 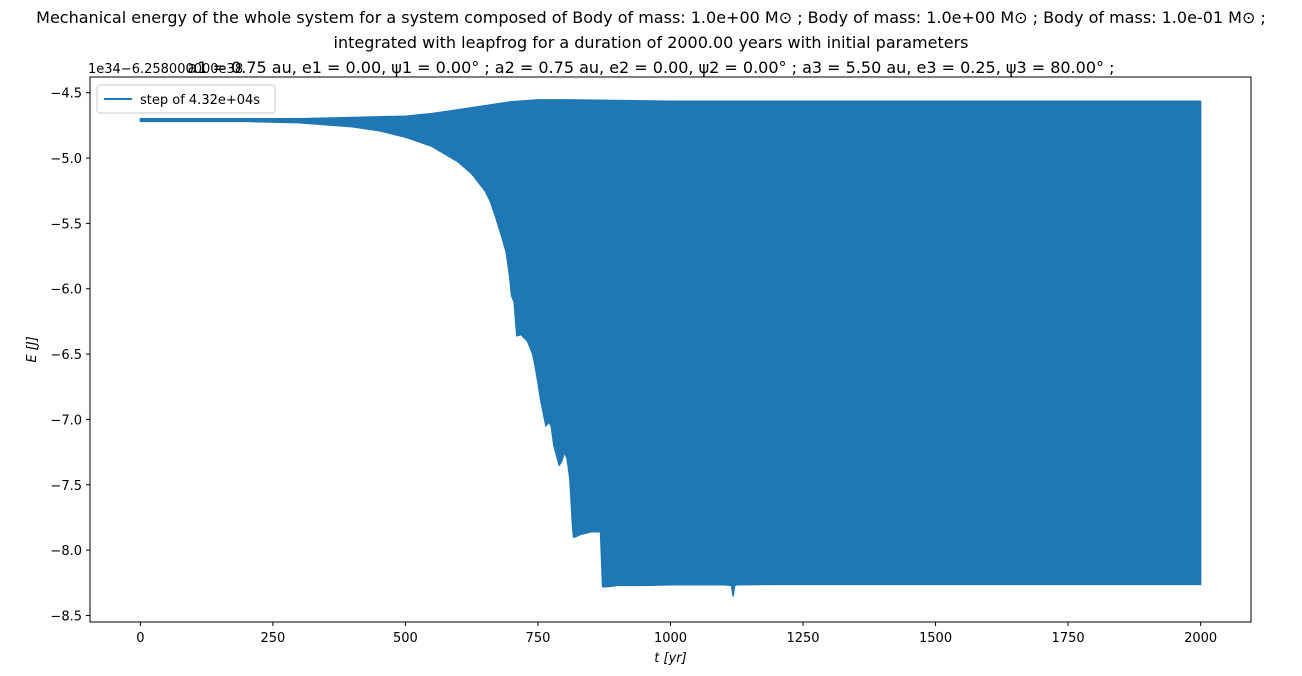 What do you see at coordinates (802, 638) in the screenshot?
I see `x-tick-label: 1250` at bounding box center [802, 638].